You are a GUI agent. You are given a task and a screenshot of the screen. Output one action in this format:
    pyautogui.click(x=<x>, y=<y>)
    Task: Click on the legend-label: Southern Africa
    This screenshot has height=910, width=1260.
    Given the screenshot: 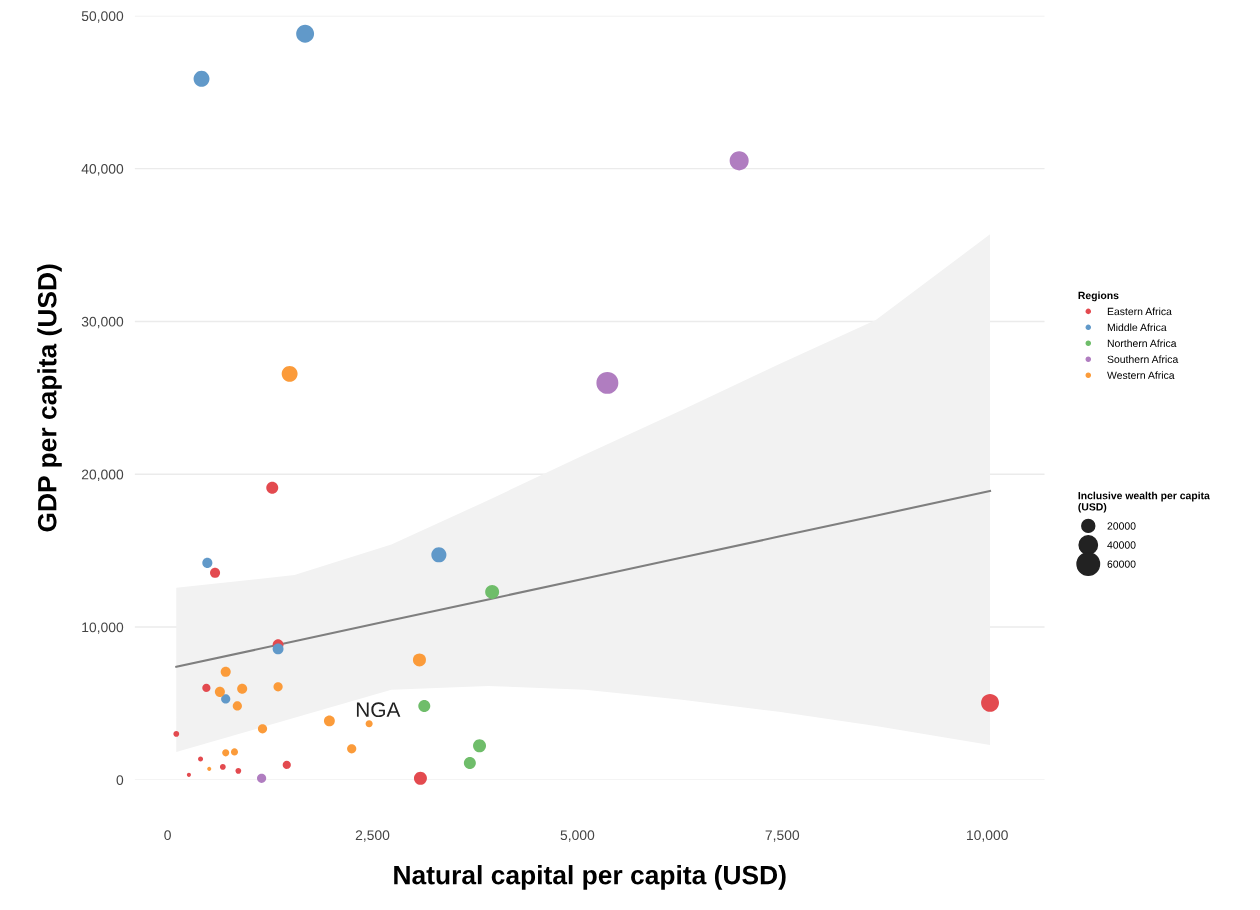 What is the action you would take?
    pyautogui.click(x=1143, y=359)
    